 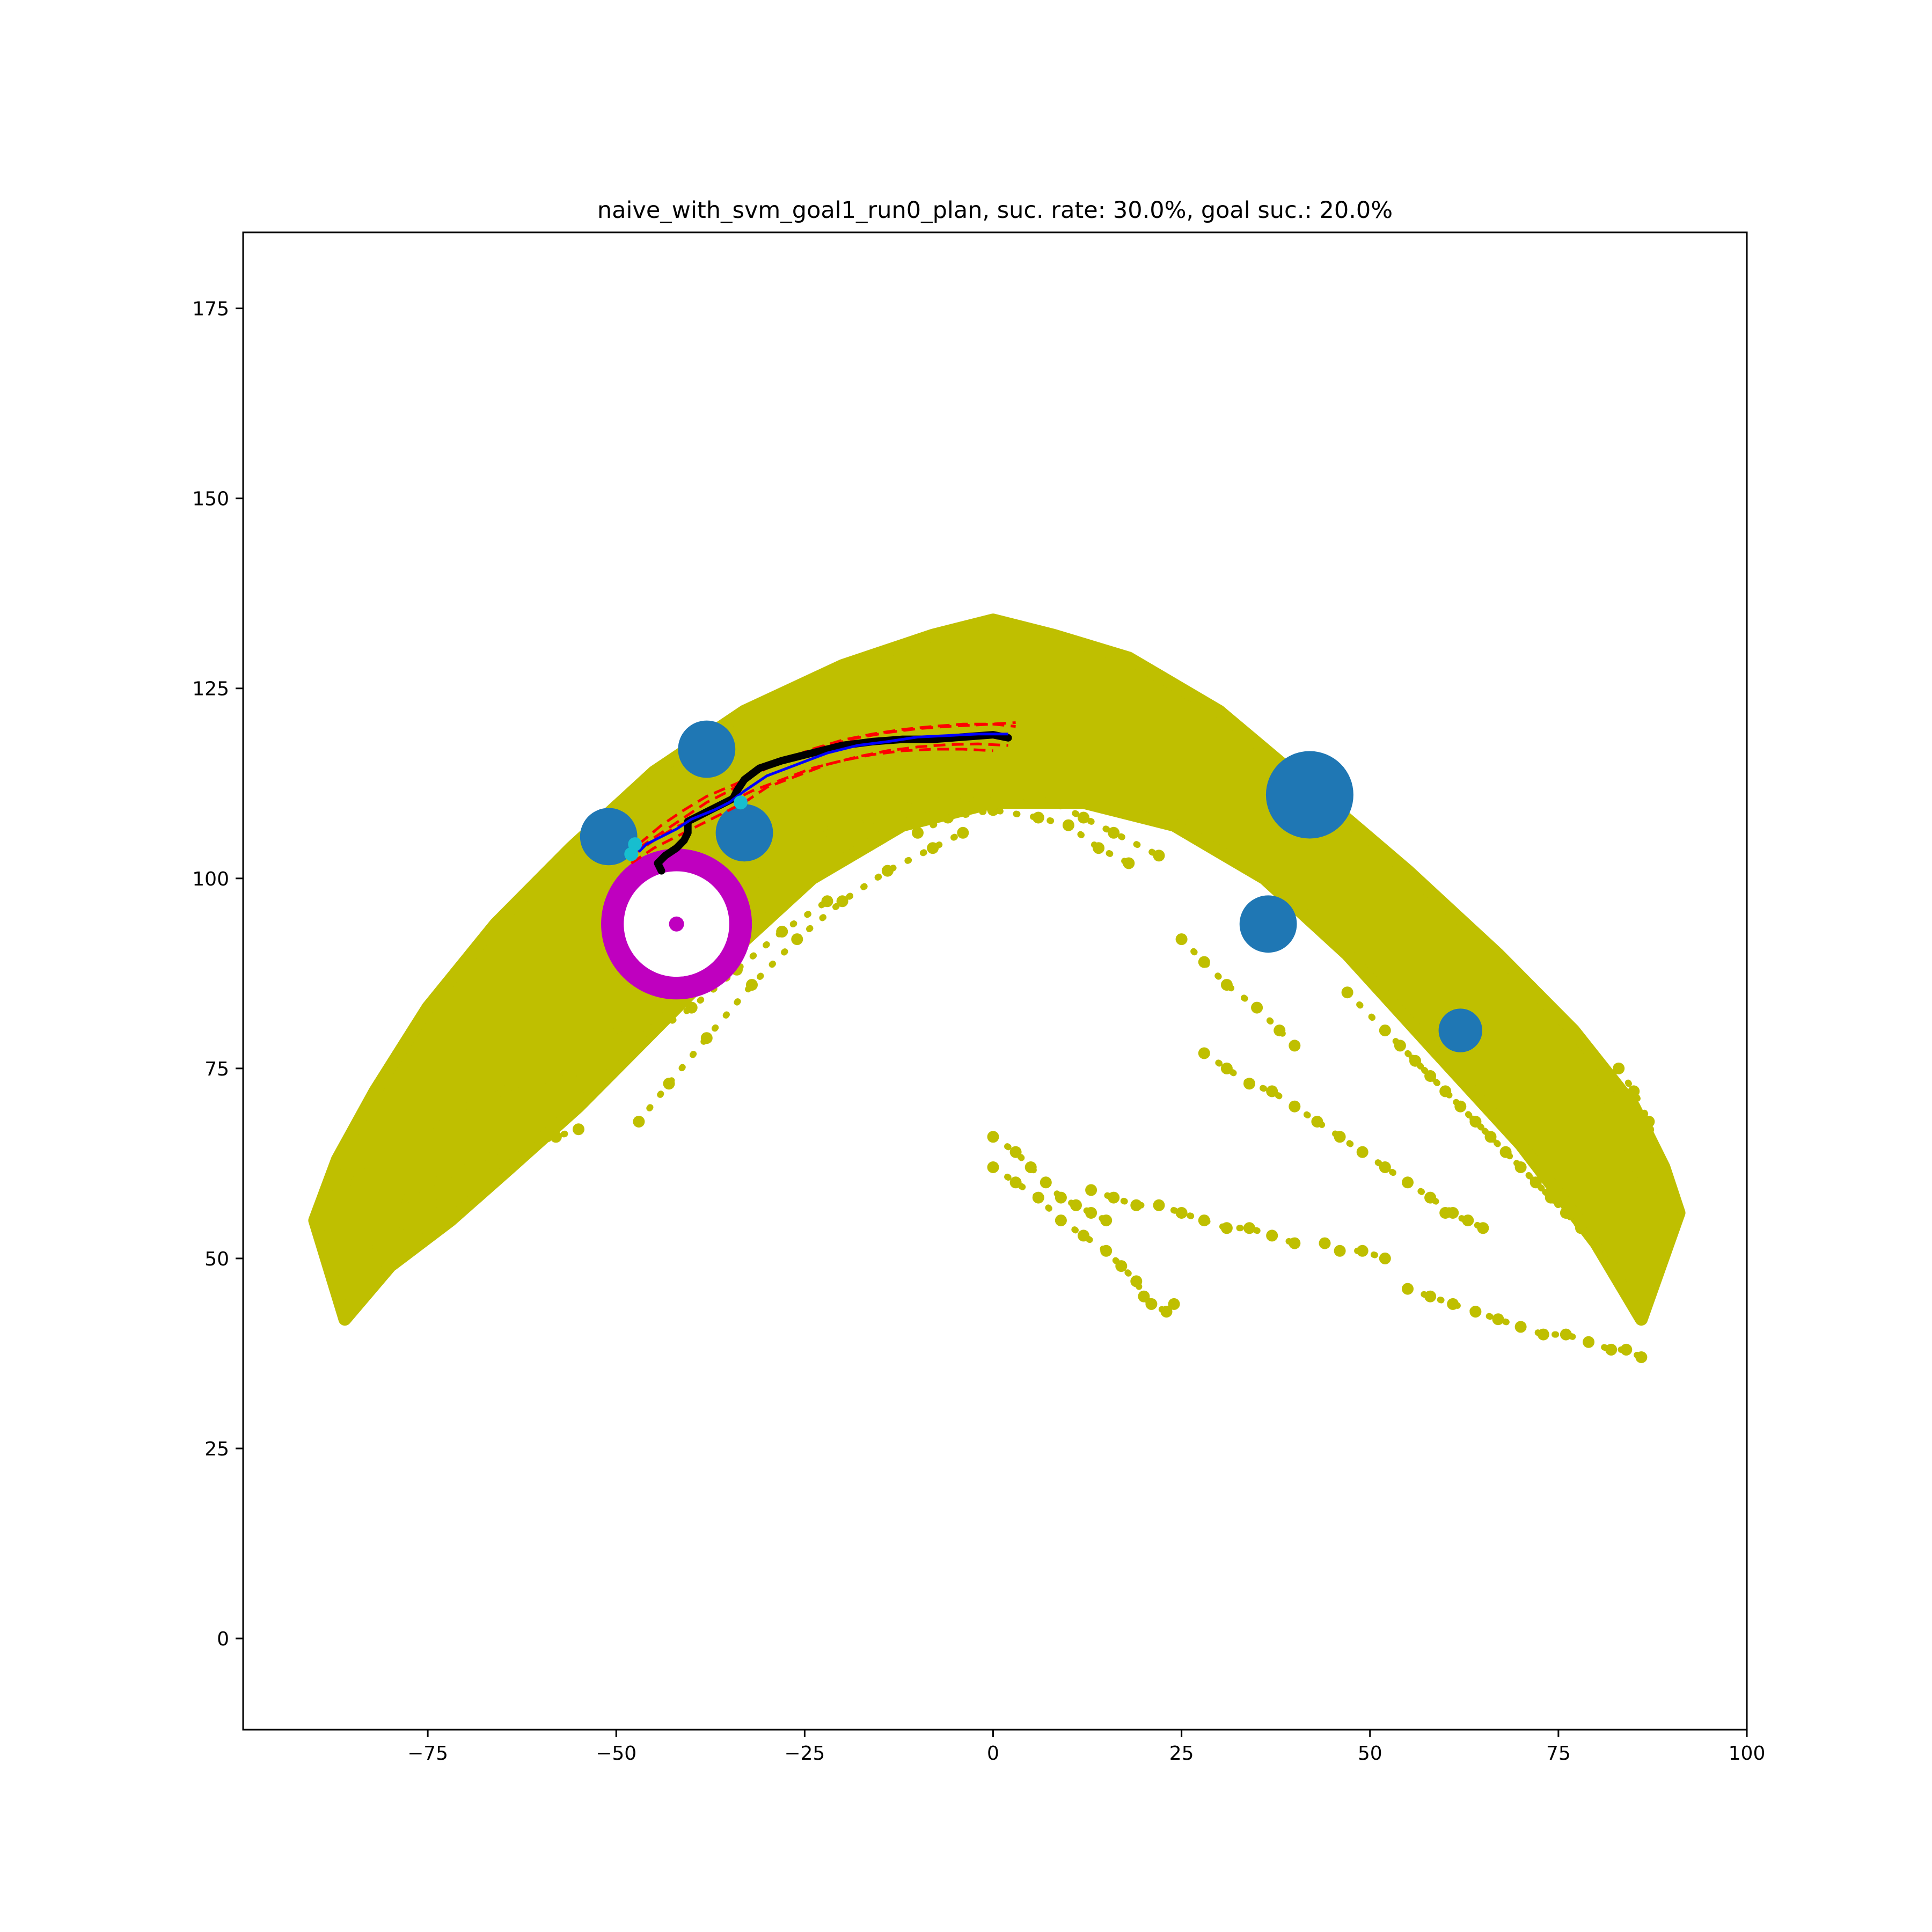 What do you see at coordinates (1558, 1754) in the screenshot?
I see `x-tick-label: 75` at bounding box center [1558, 1754].